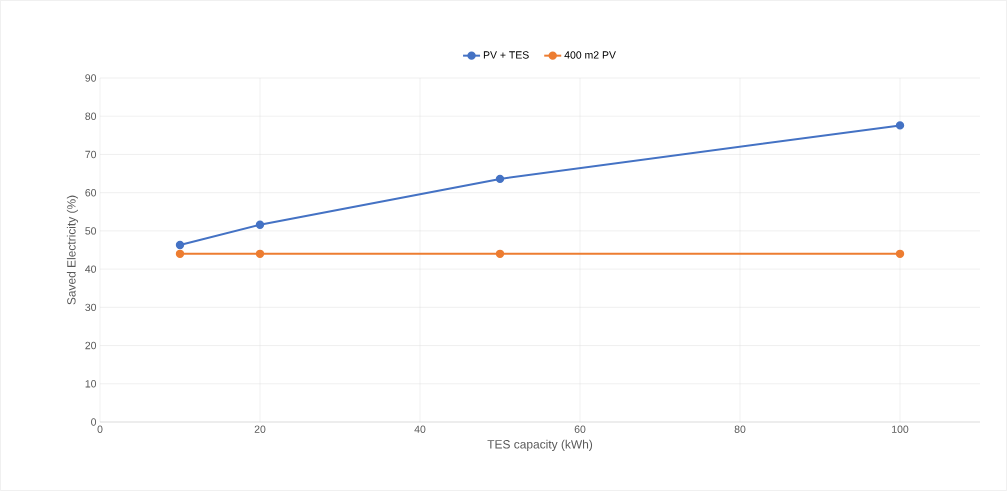 The width and height of the screenshot is (1007, 491). I want to click on x-tick-label: 0, so click(100, 429).